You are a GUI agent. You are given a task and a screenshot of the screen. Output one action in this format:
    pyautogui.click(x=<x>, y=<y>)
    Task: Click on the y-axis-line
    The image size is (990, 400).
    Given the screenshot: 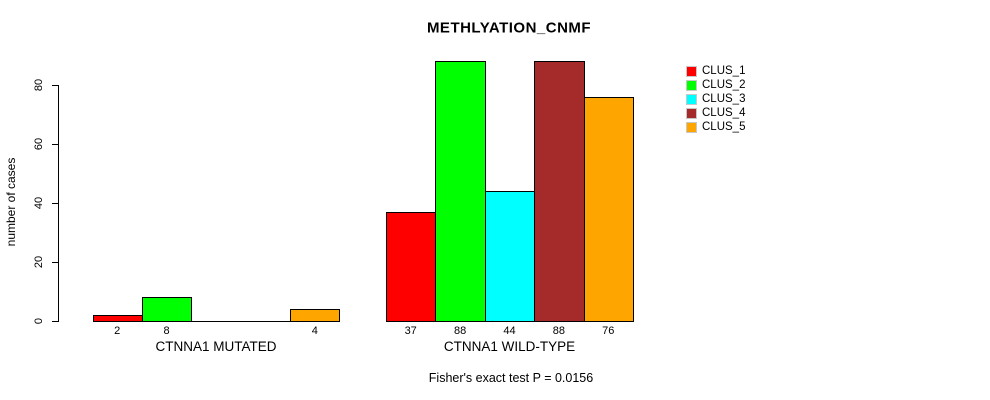 What is the action you would take?
    pyautogui.click(x=58, y=203)
    